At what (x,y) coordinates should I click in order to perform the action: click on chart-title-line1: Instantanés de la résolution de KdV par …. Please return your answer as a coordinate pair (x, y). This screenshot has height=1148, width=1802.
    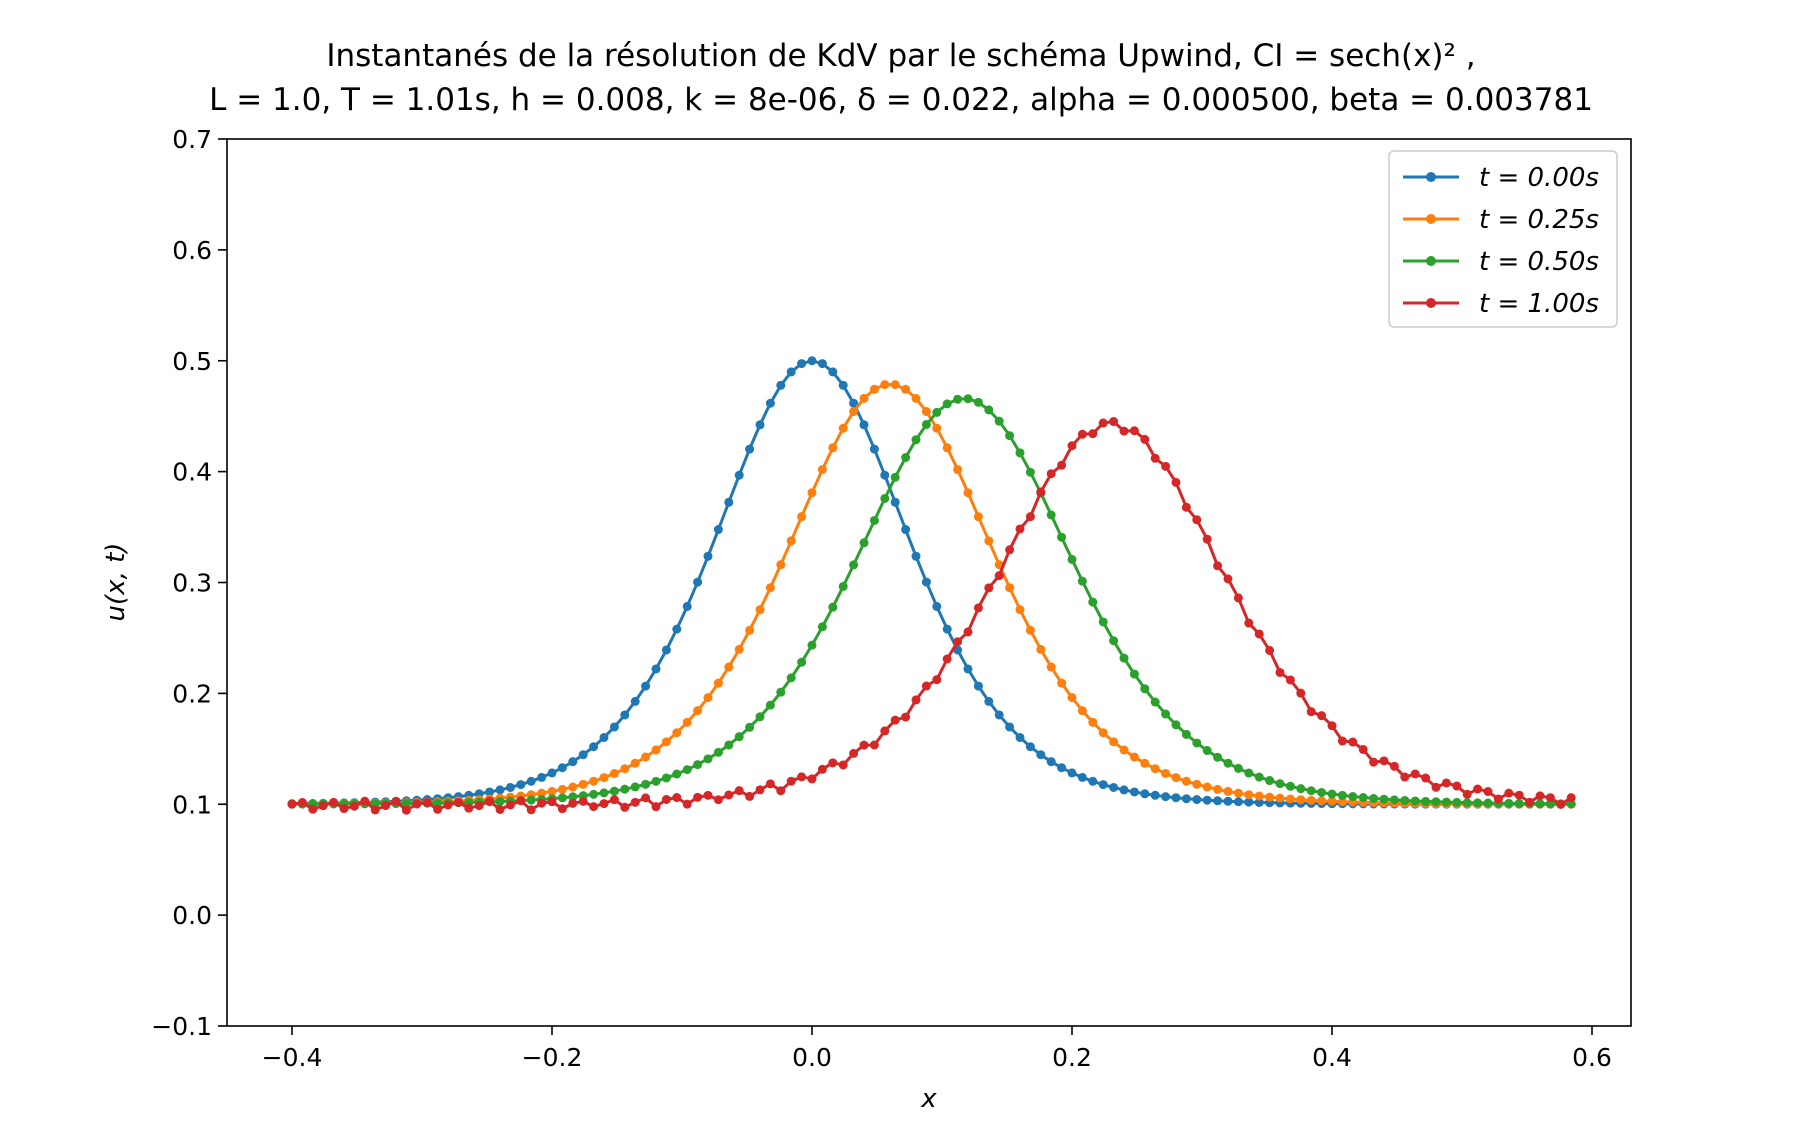
    Looking at the image, I should click on (900, 56).